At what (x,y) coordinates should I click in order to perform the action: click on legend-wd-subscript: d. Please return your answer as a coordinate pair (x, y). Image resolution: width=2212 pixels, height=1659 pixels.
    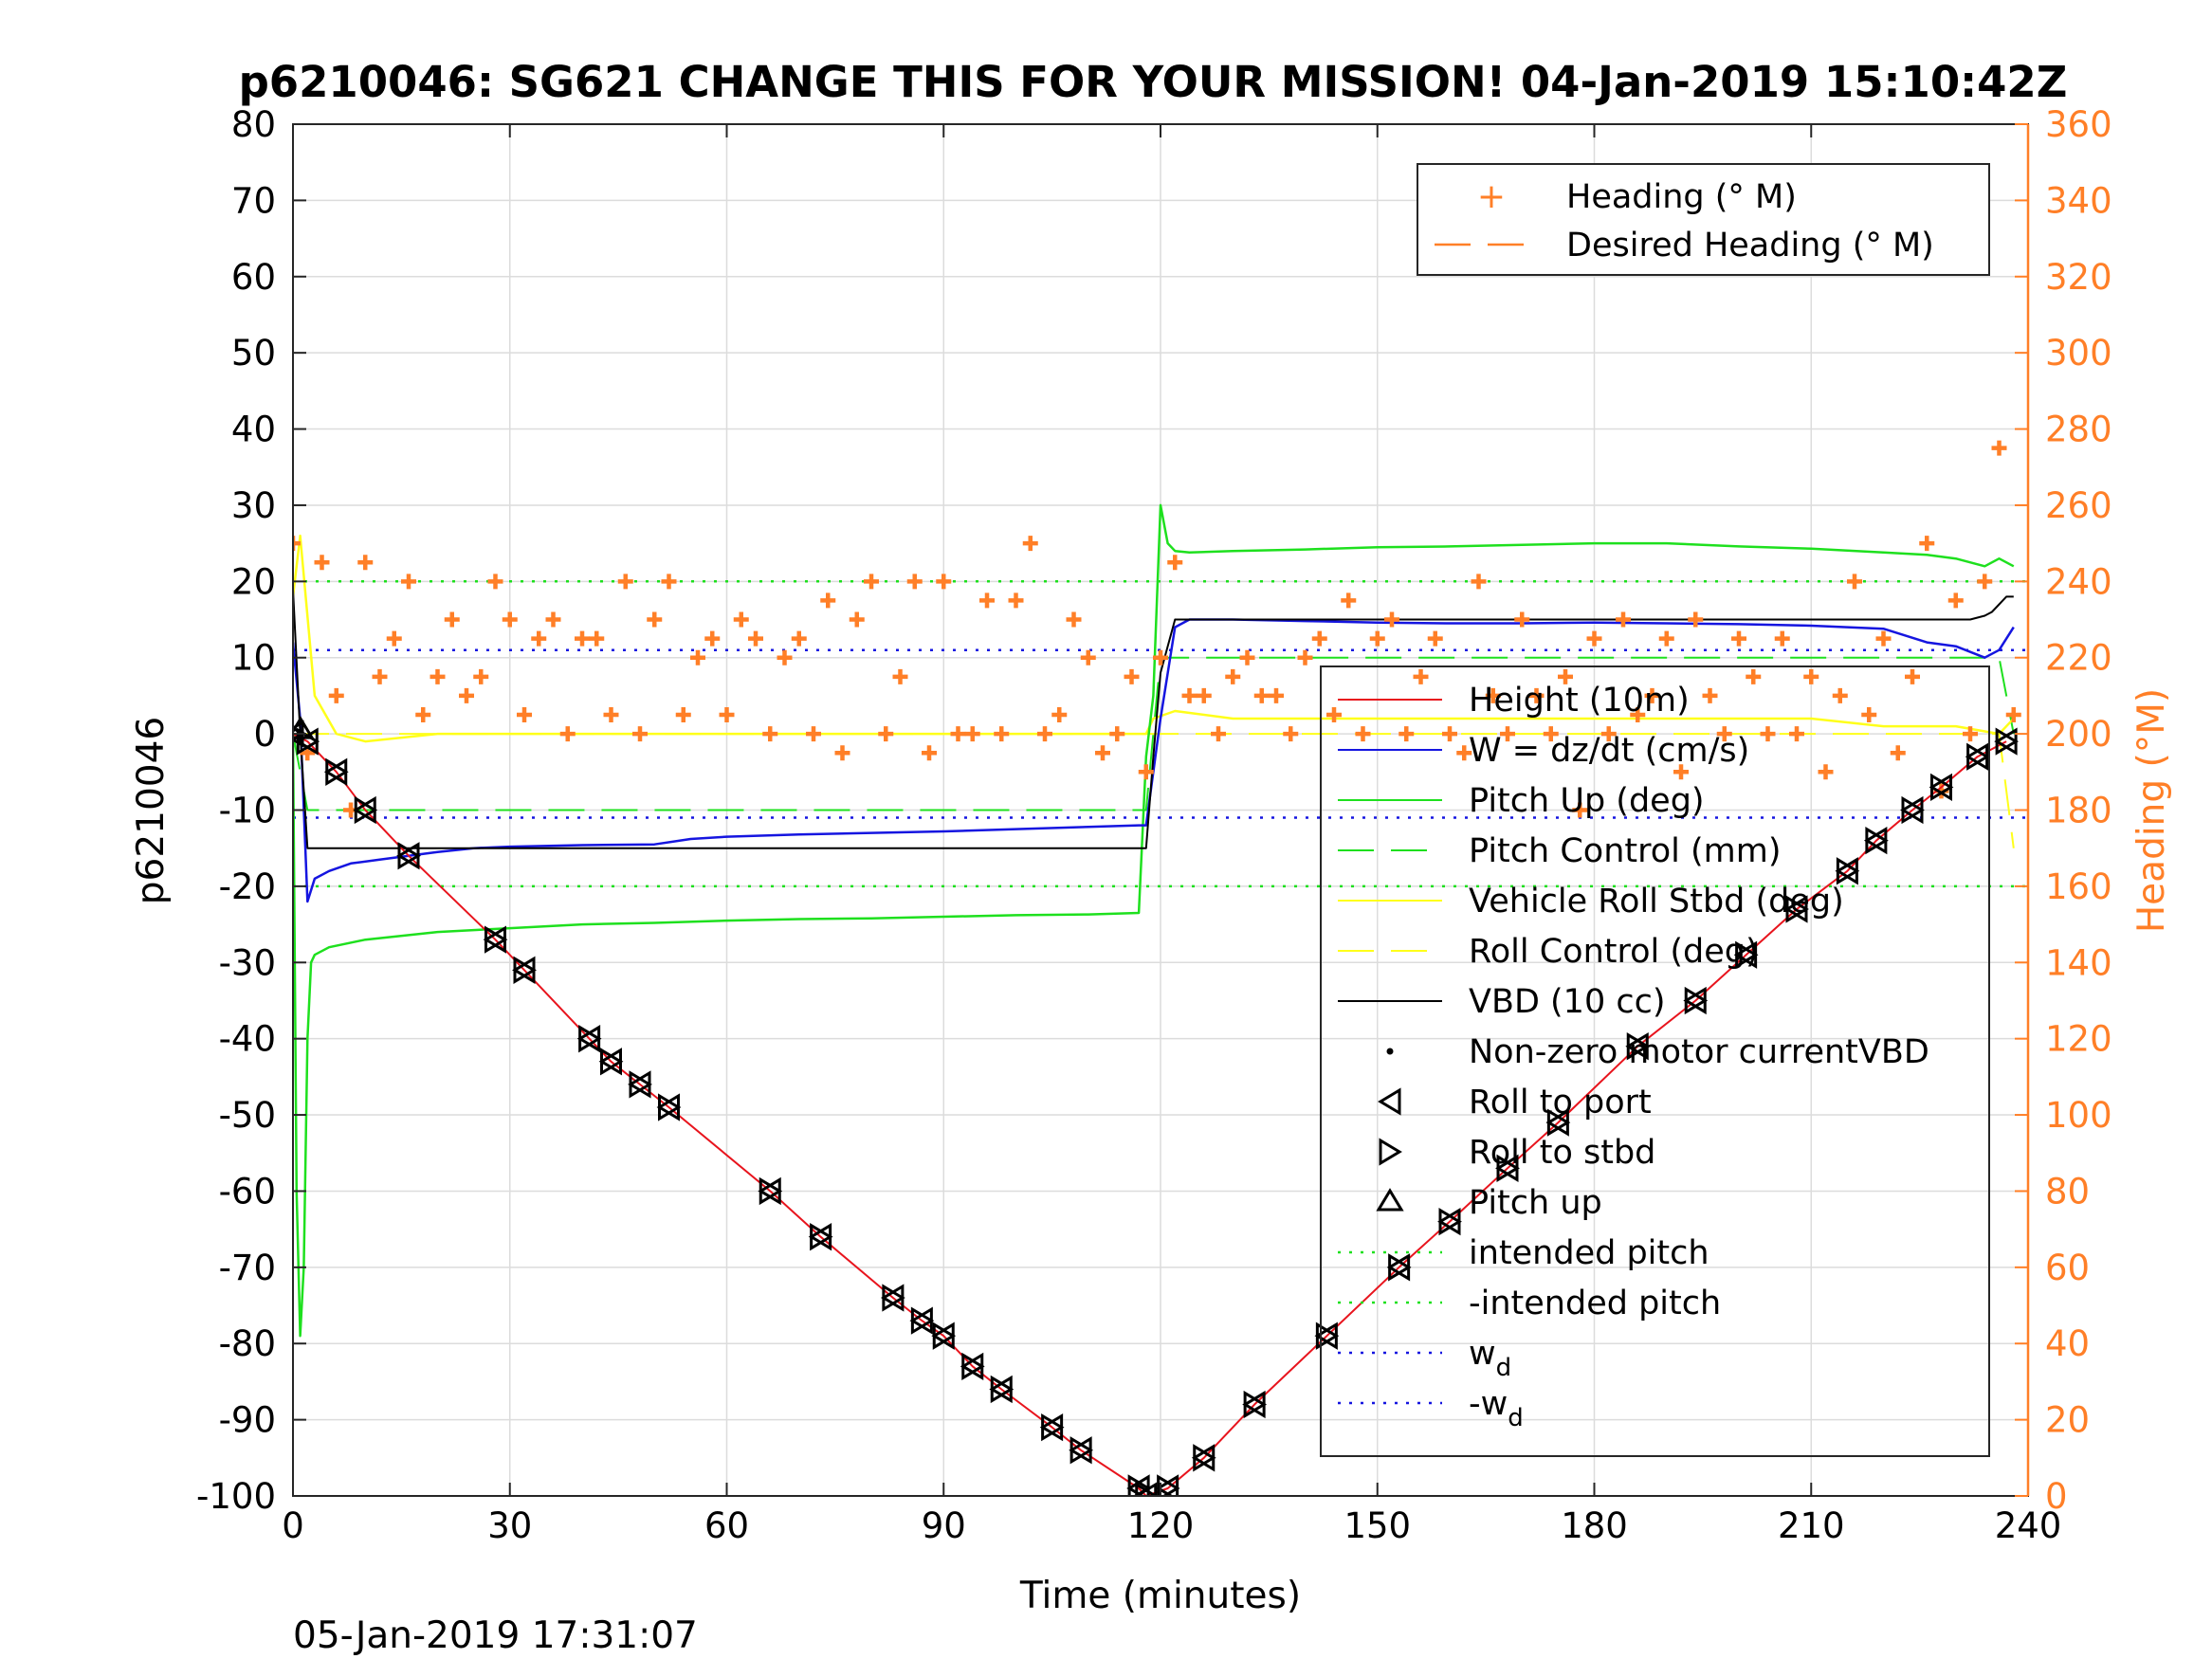
    Looking at the image, I should click on (1504, 1368).